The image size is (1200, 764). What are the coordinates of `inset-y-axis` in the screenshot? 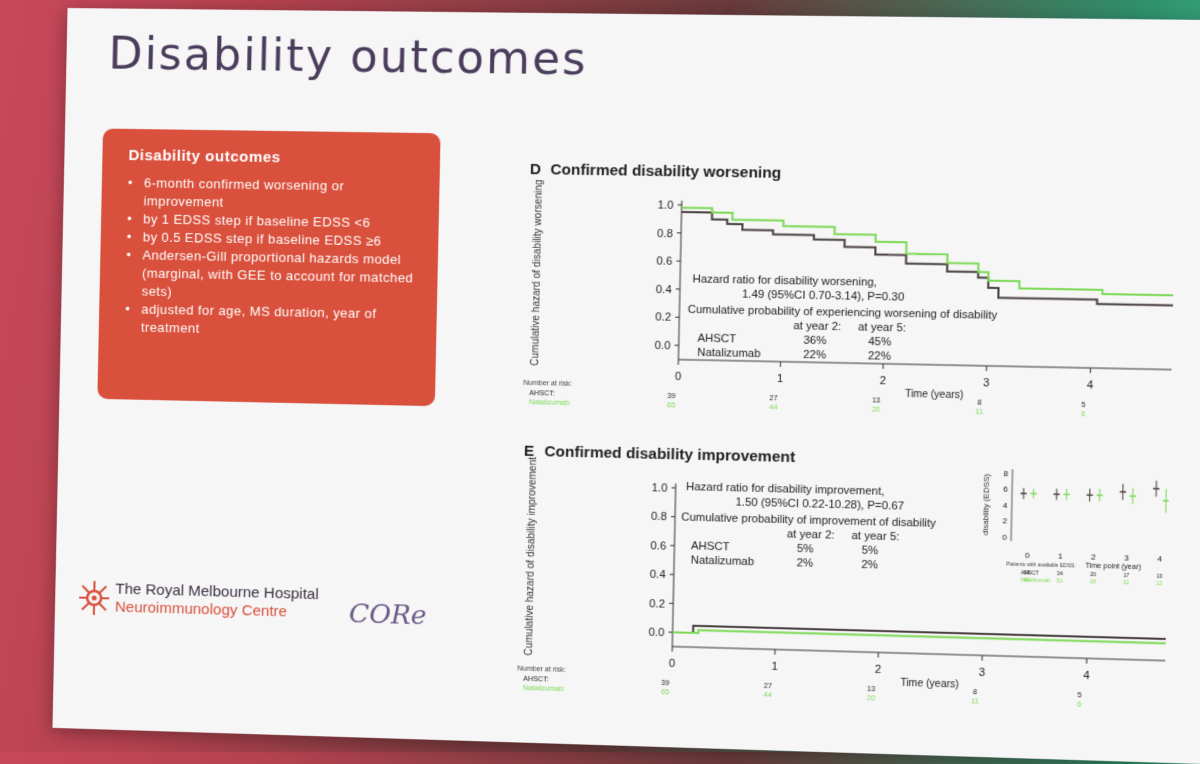 It's located at (1012, 505).